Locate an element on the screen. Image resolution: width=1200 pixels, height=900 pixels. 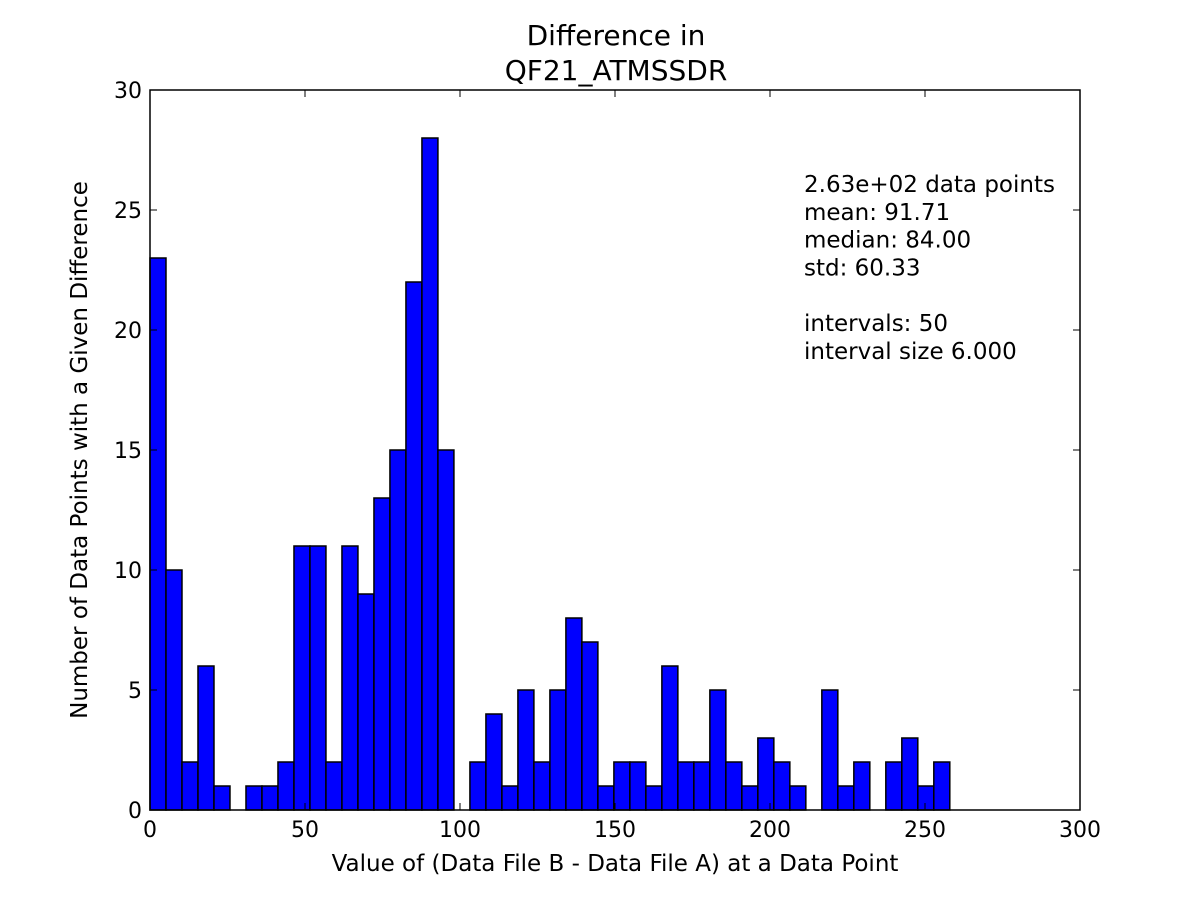
y-tick-label: 0 is located at coordinates (135, 811).